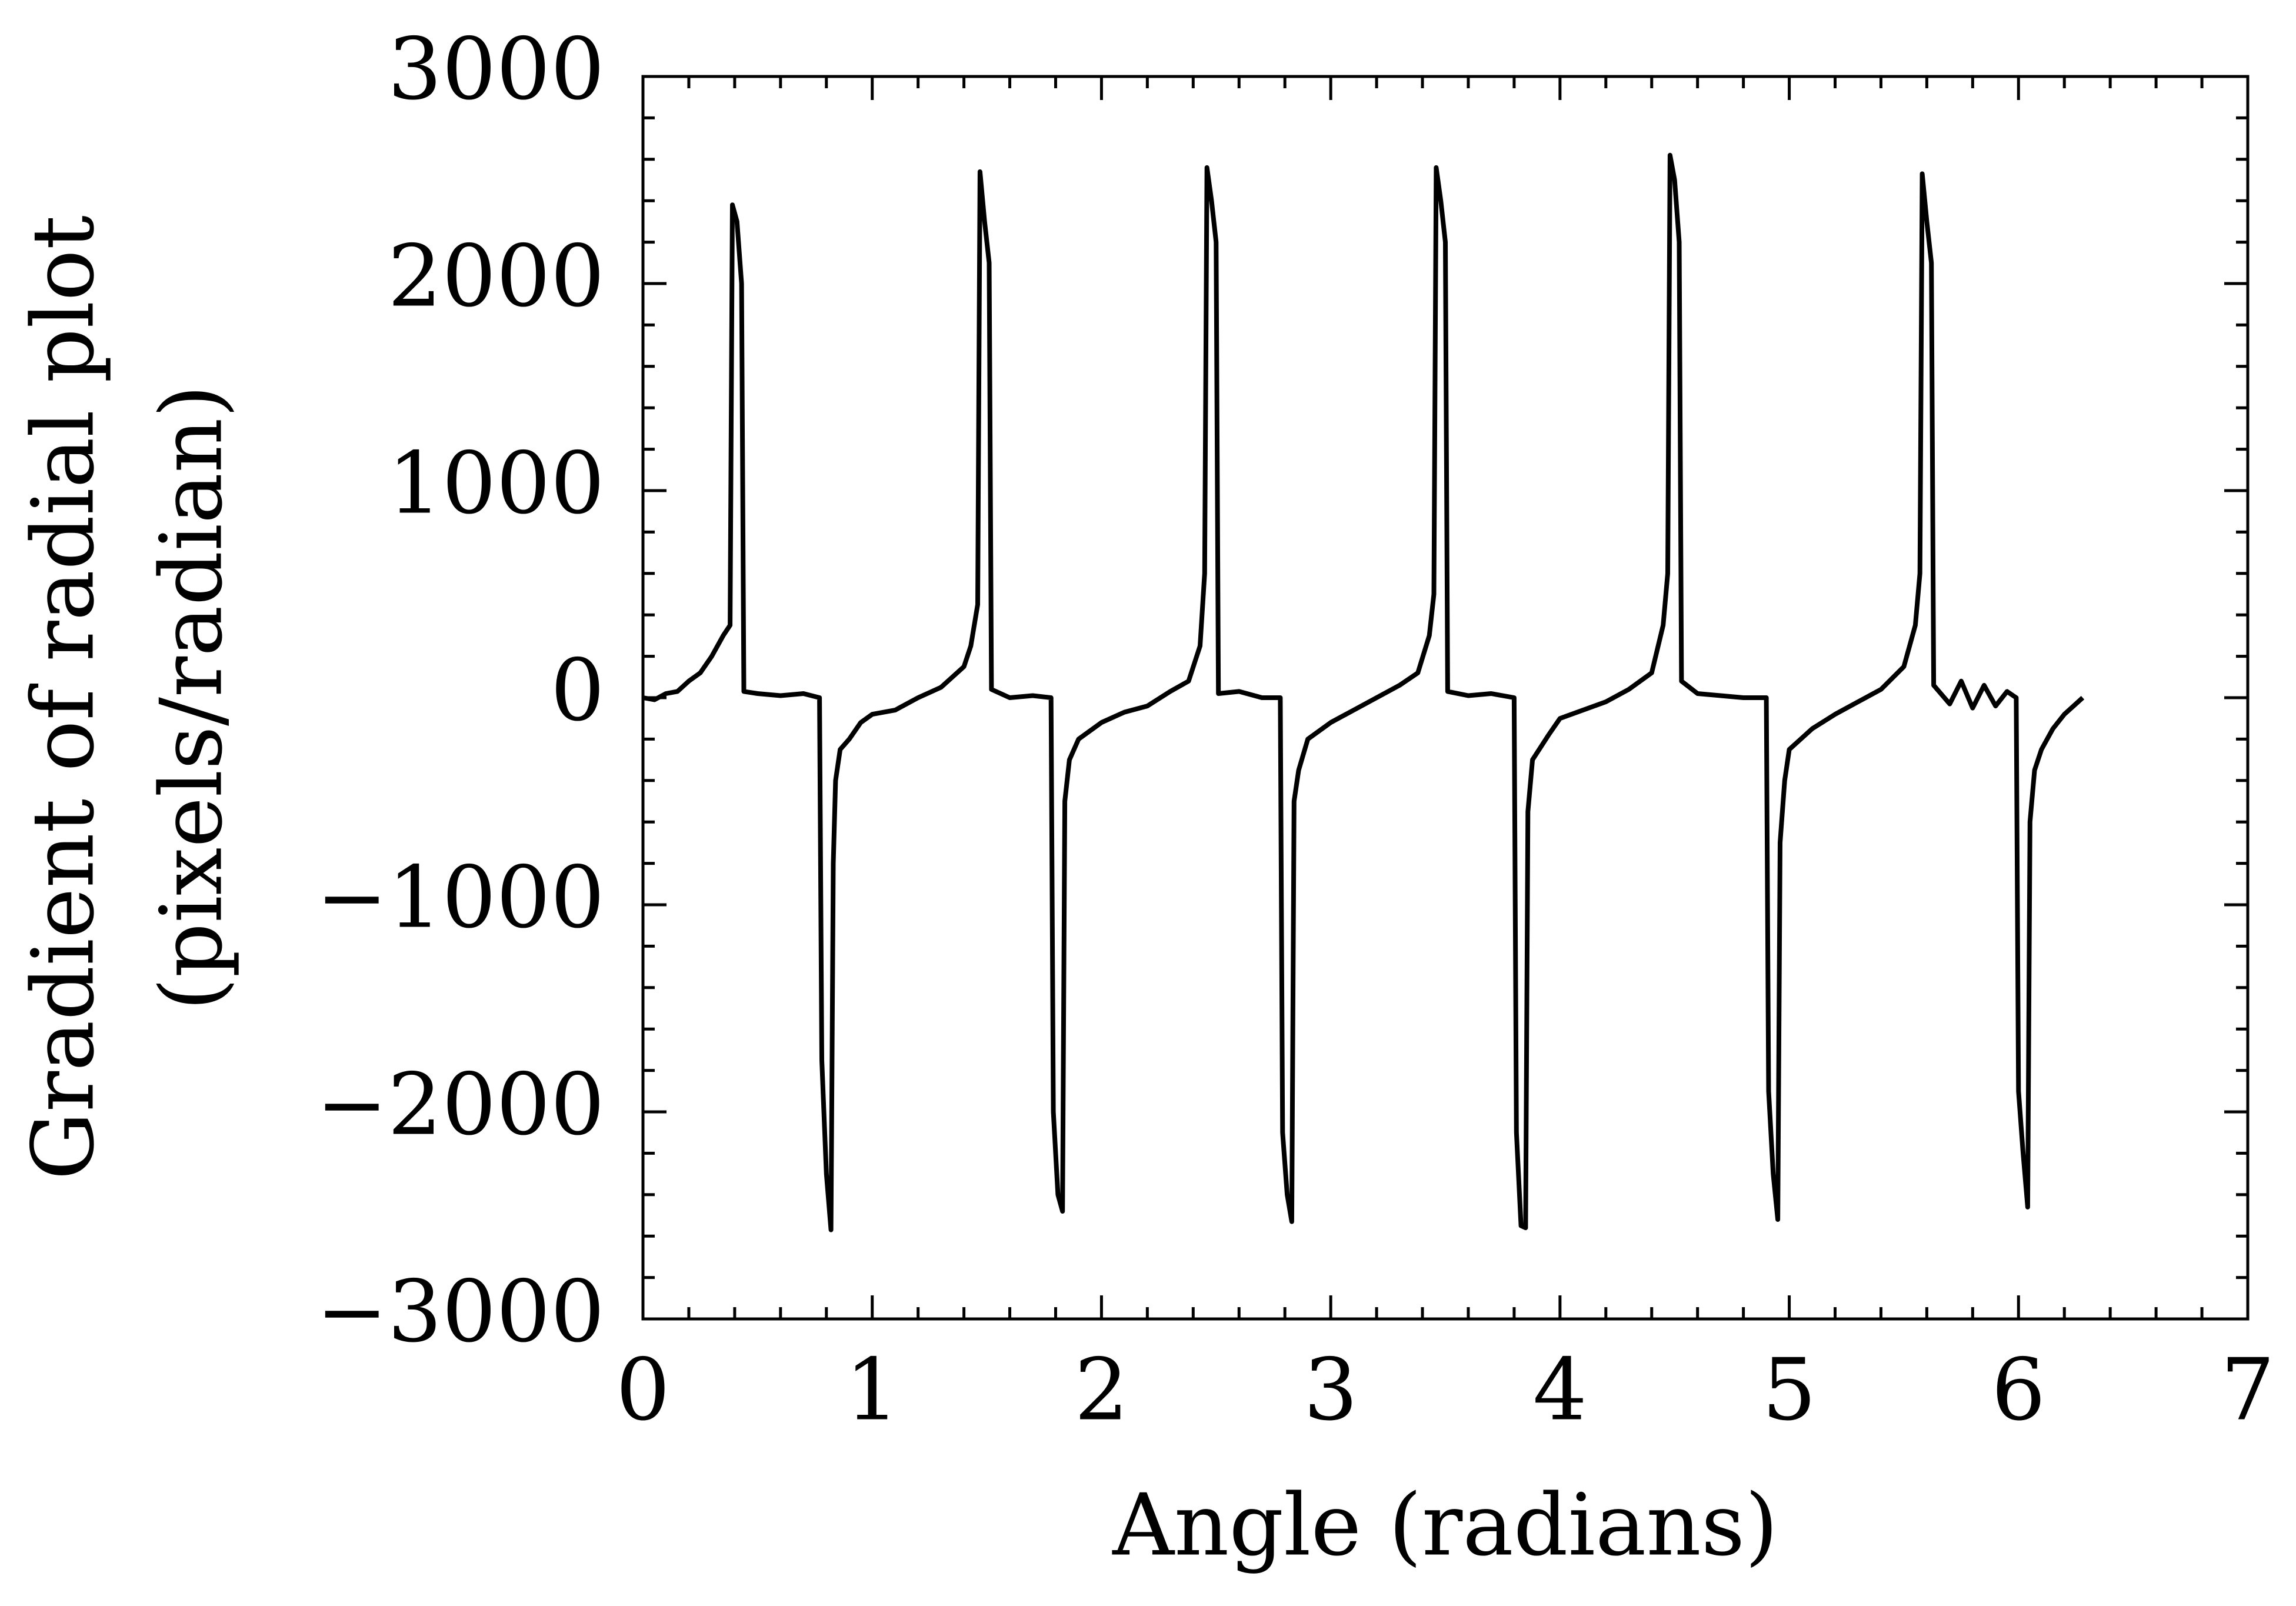 The height and width of the screenshot is (1606, 2296). Describe the element at coordinates (192, 698) in the screenshot. I see `y-axis-label: (pixels/radian)` at that location.